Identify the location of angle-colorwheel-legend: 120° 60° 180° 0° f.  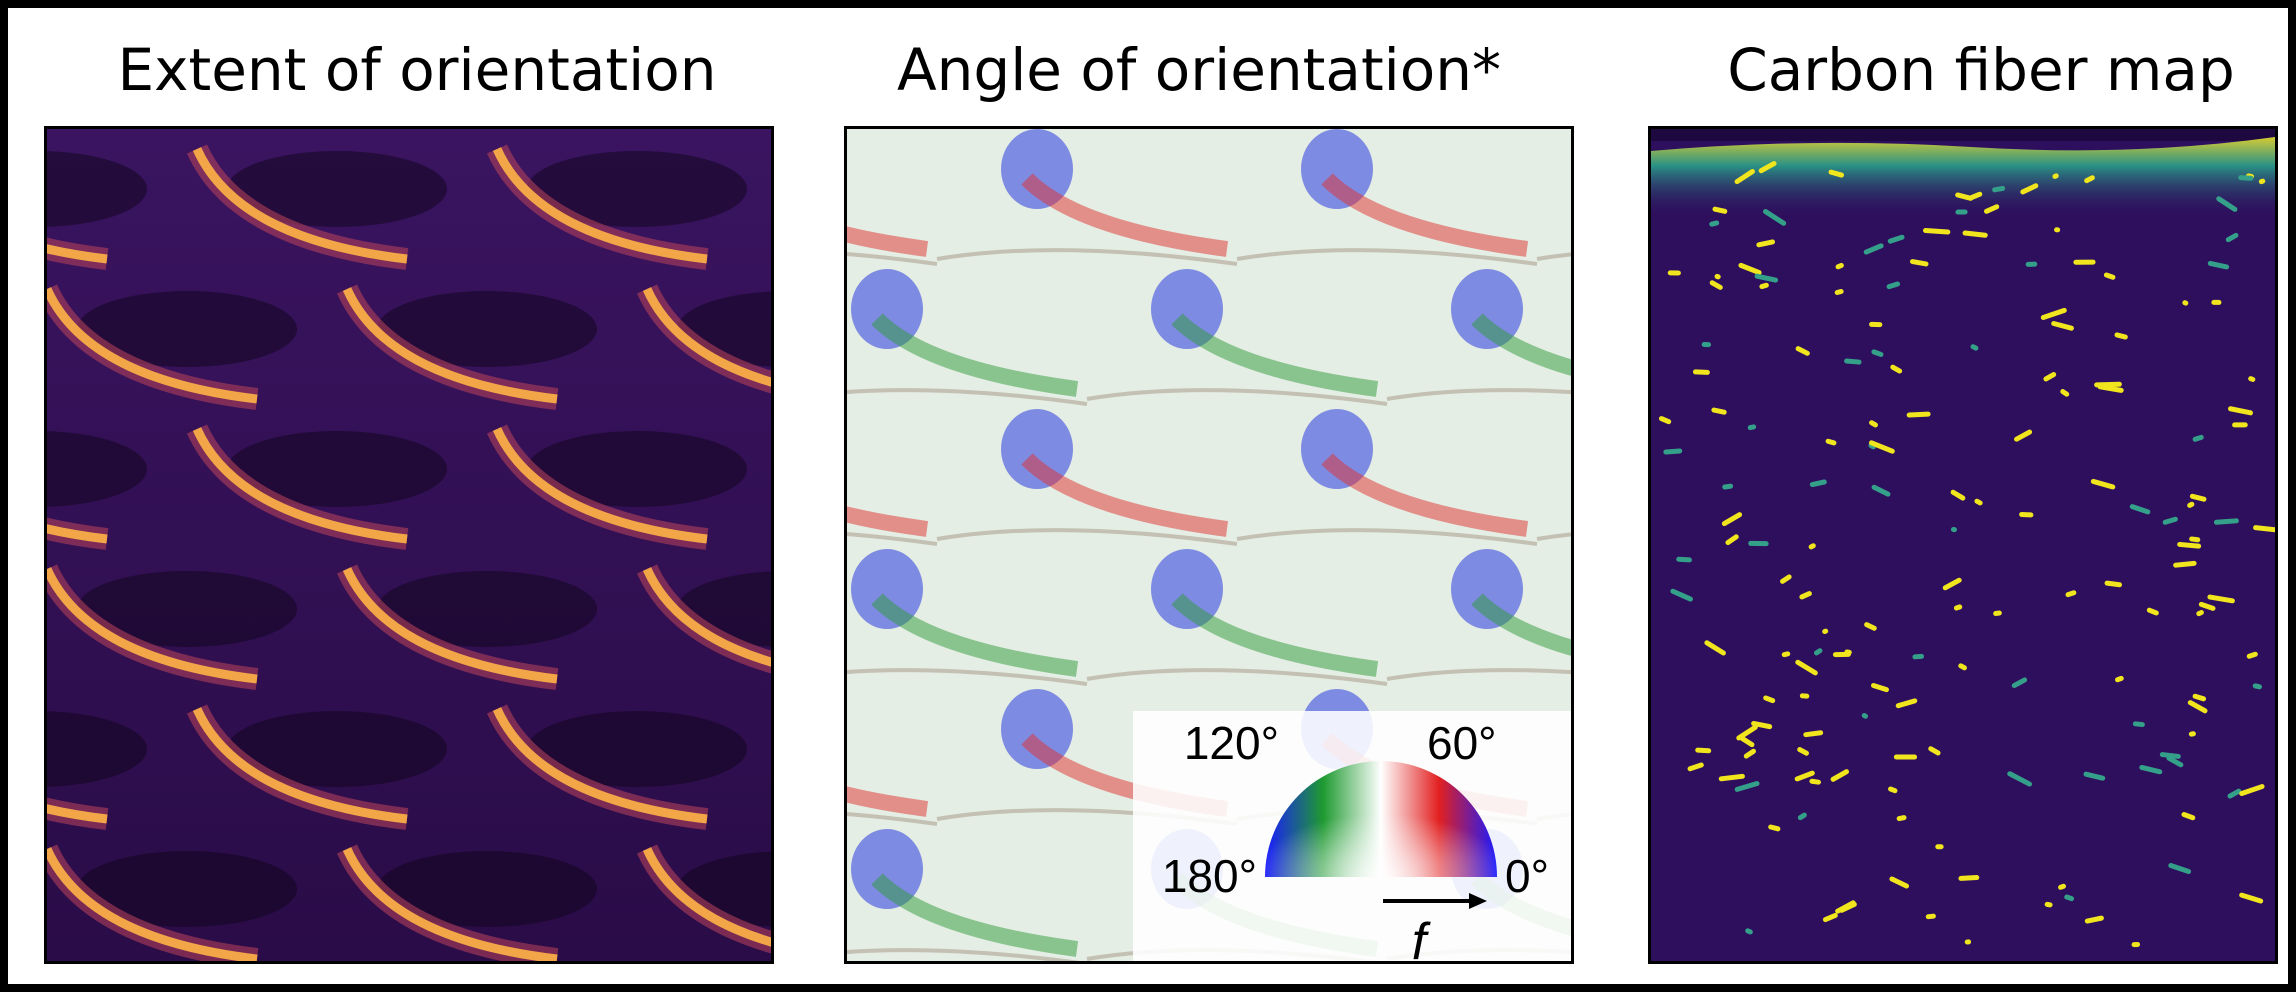
(1352, 836).